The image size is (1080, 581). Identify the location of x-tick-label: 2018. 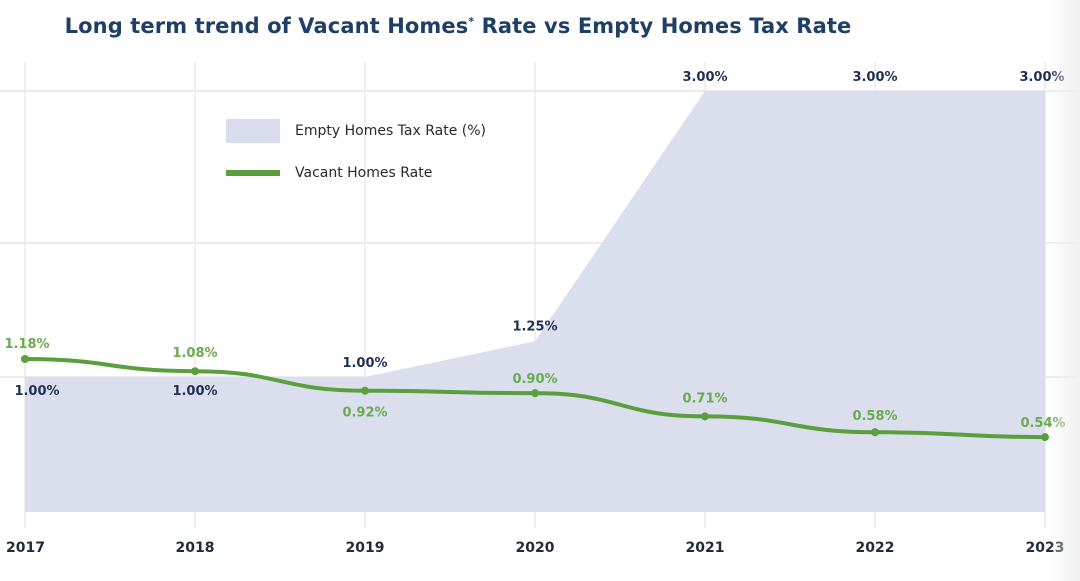
(195, 548).